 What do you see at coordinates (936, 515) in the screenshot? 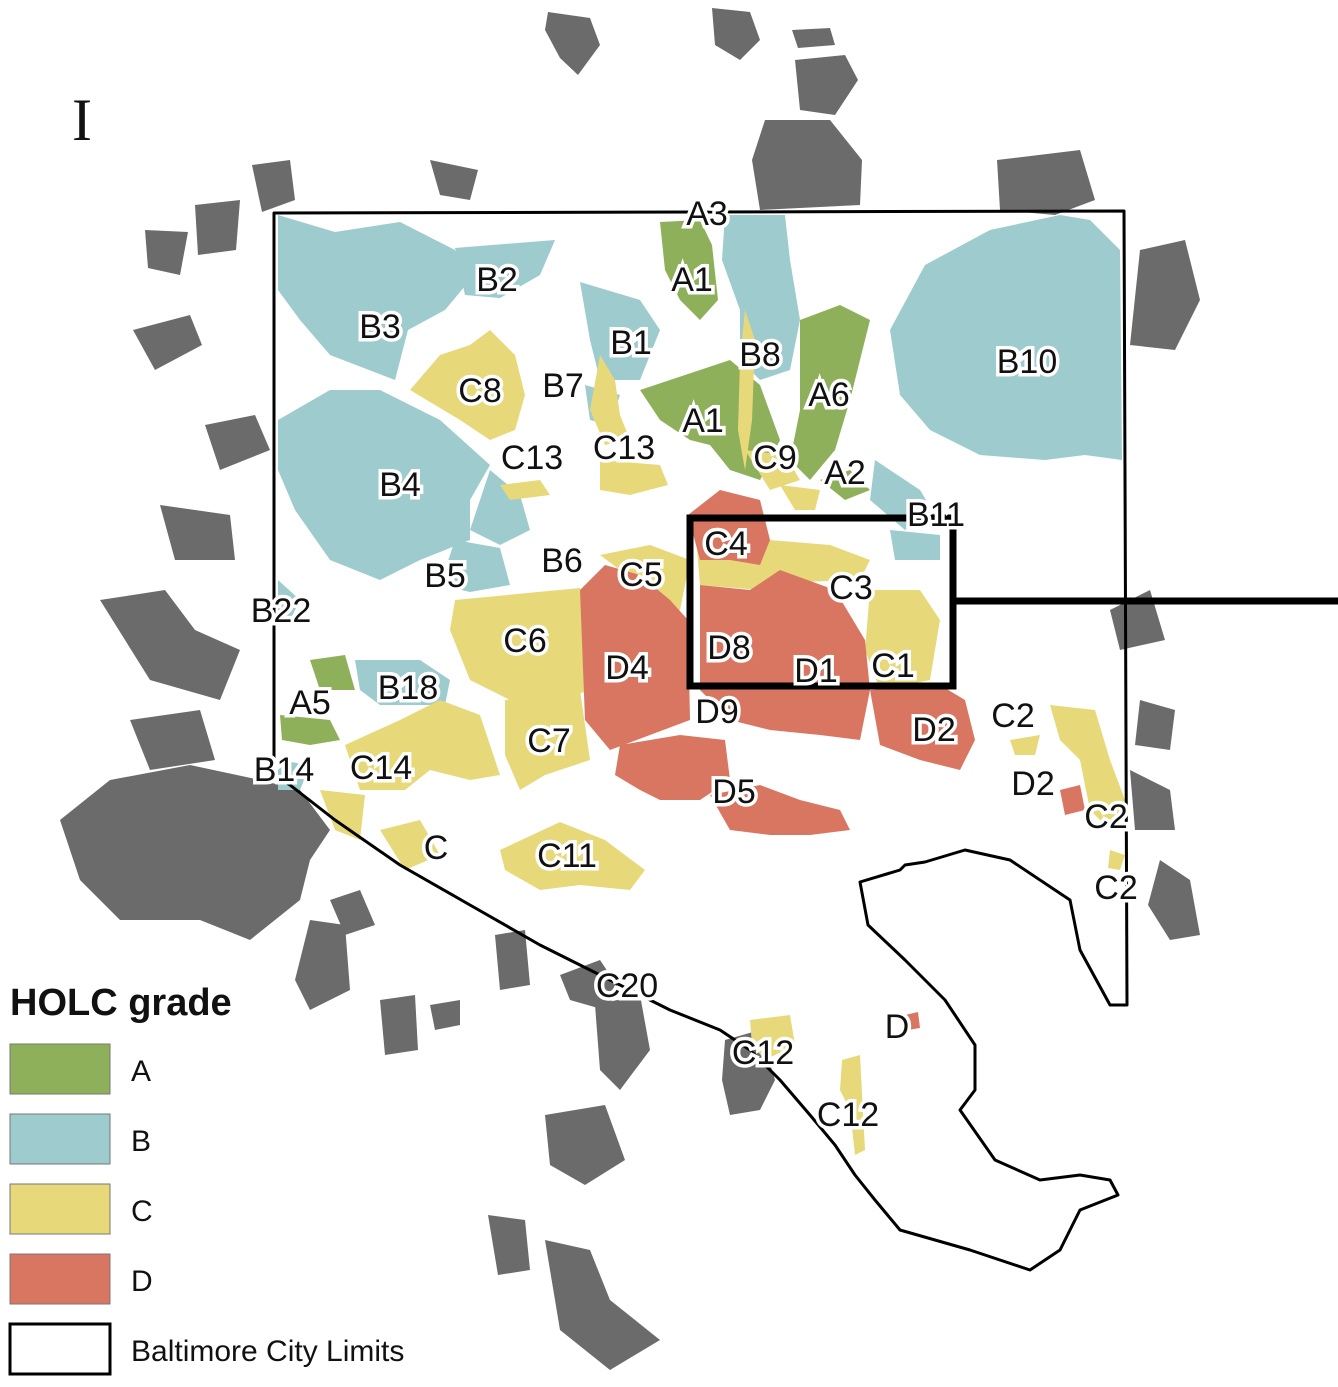
I see `zone-label: B11` at bounding box center [936, 515].